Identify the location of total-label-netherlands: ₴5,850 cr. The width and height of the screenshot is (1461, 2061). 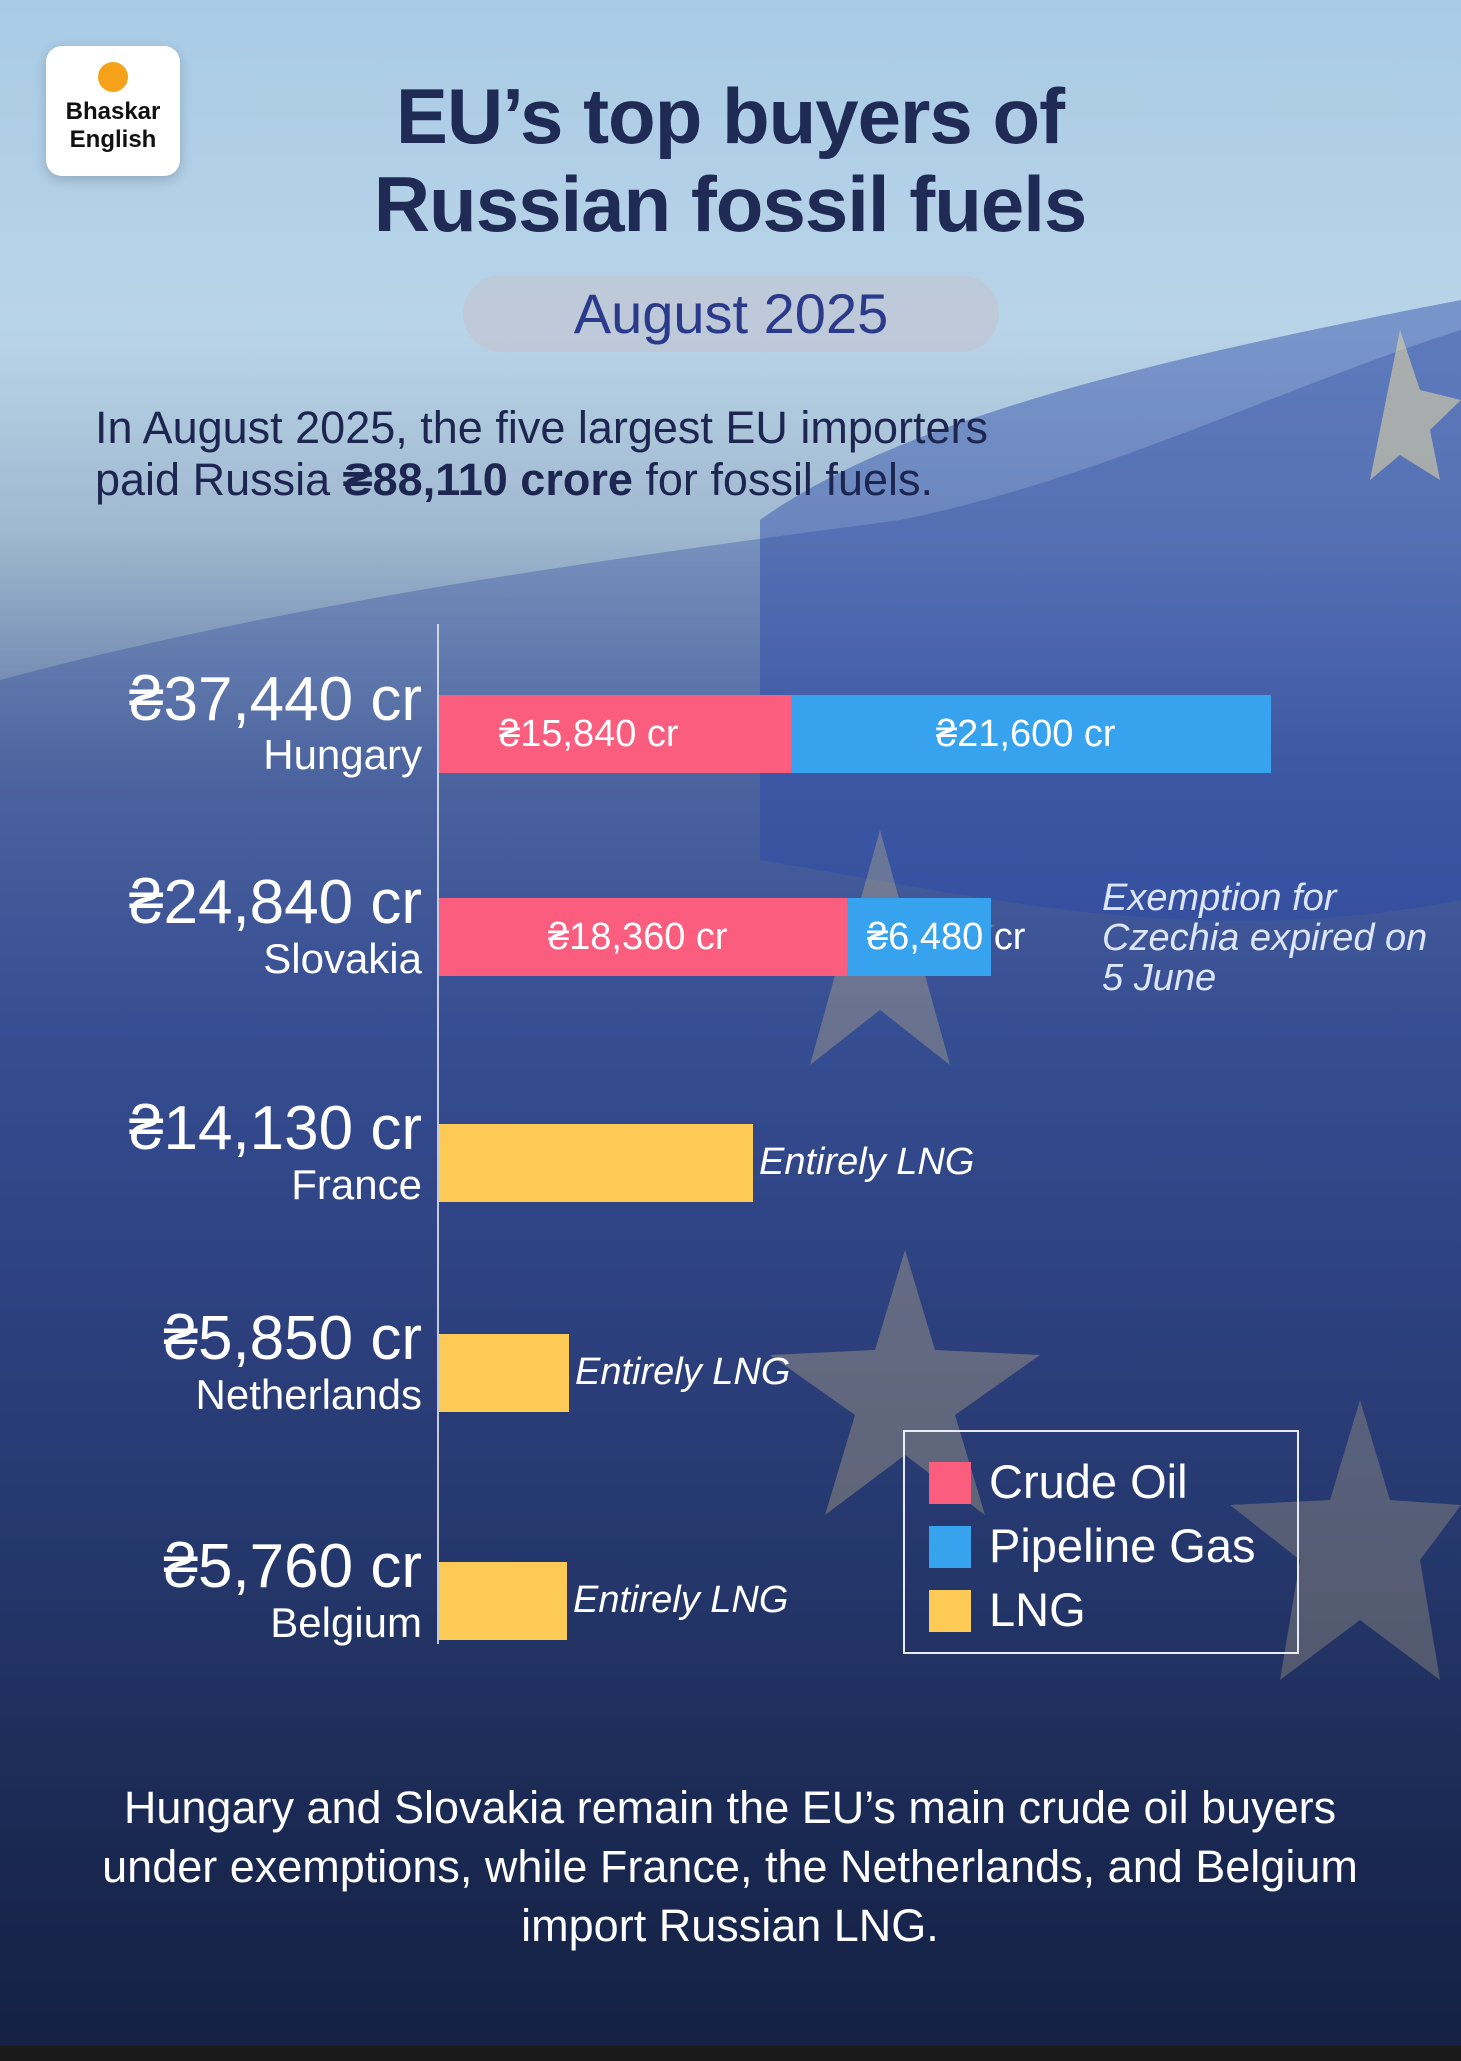
(292, 1338).